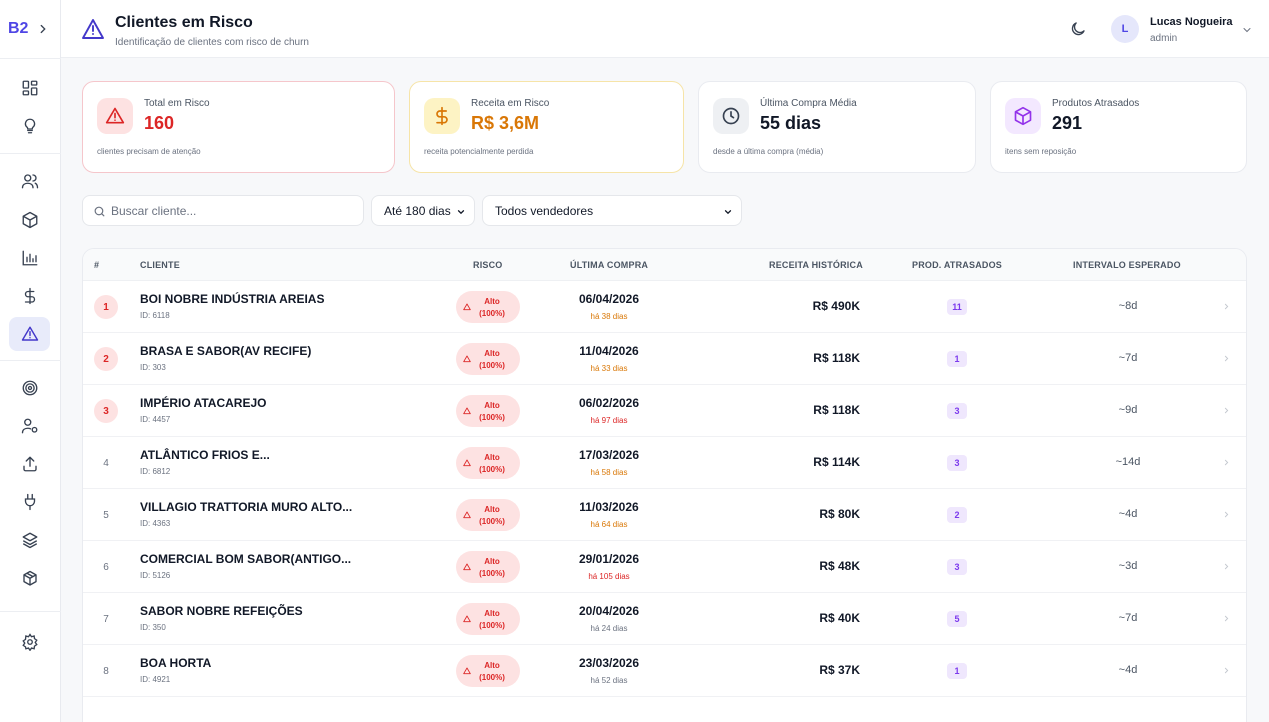 The height and width of the screenshot is (722, 1269). Describe the element at coordinates (957, 411) in the screenshot. I see `late-products-badge: 3` at that location.